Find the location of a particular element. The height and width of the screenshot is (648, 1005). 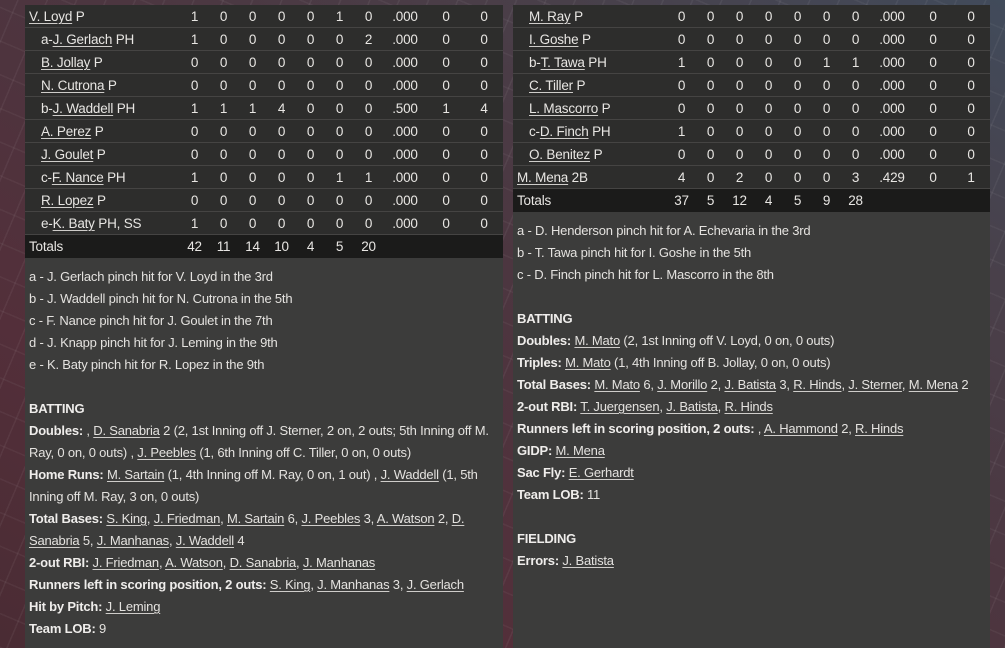

text-segment: 2, is located at coordinates (443, 518).